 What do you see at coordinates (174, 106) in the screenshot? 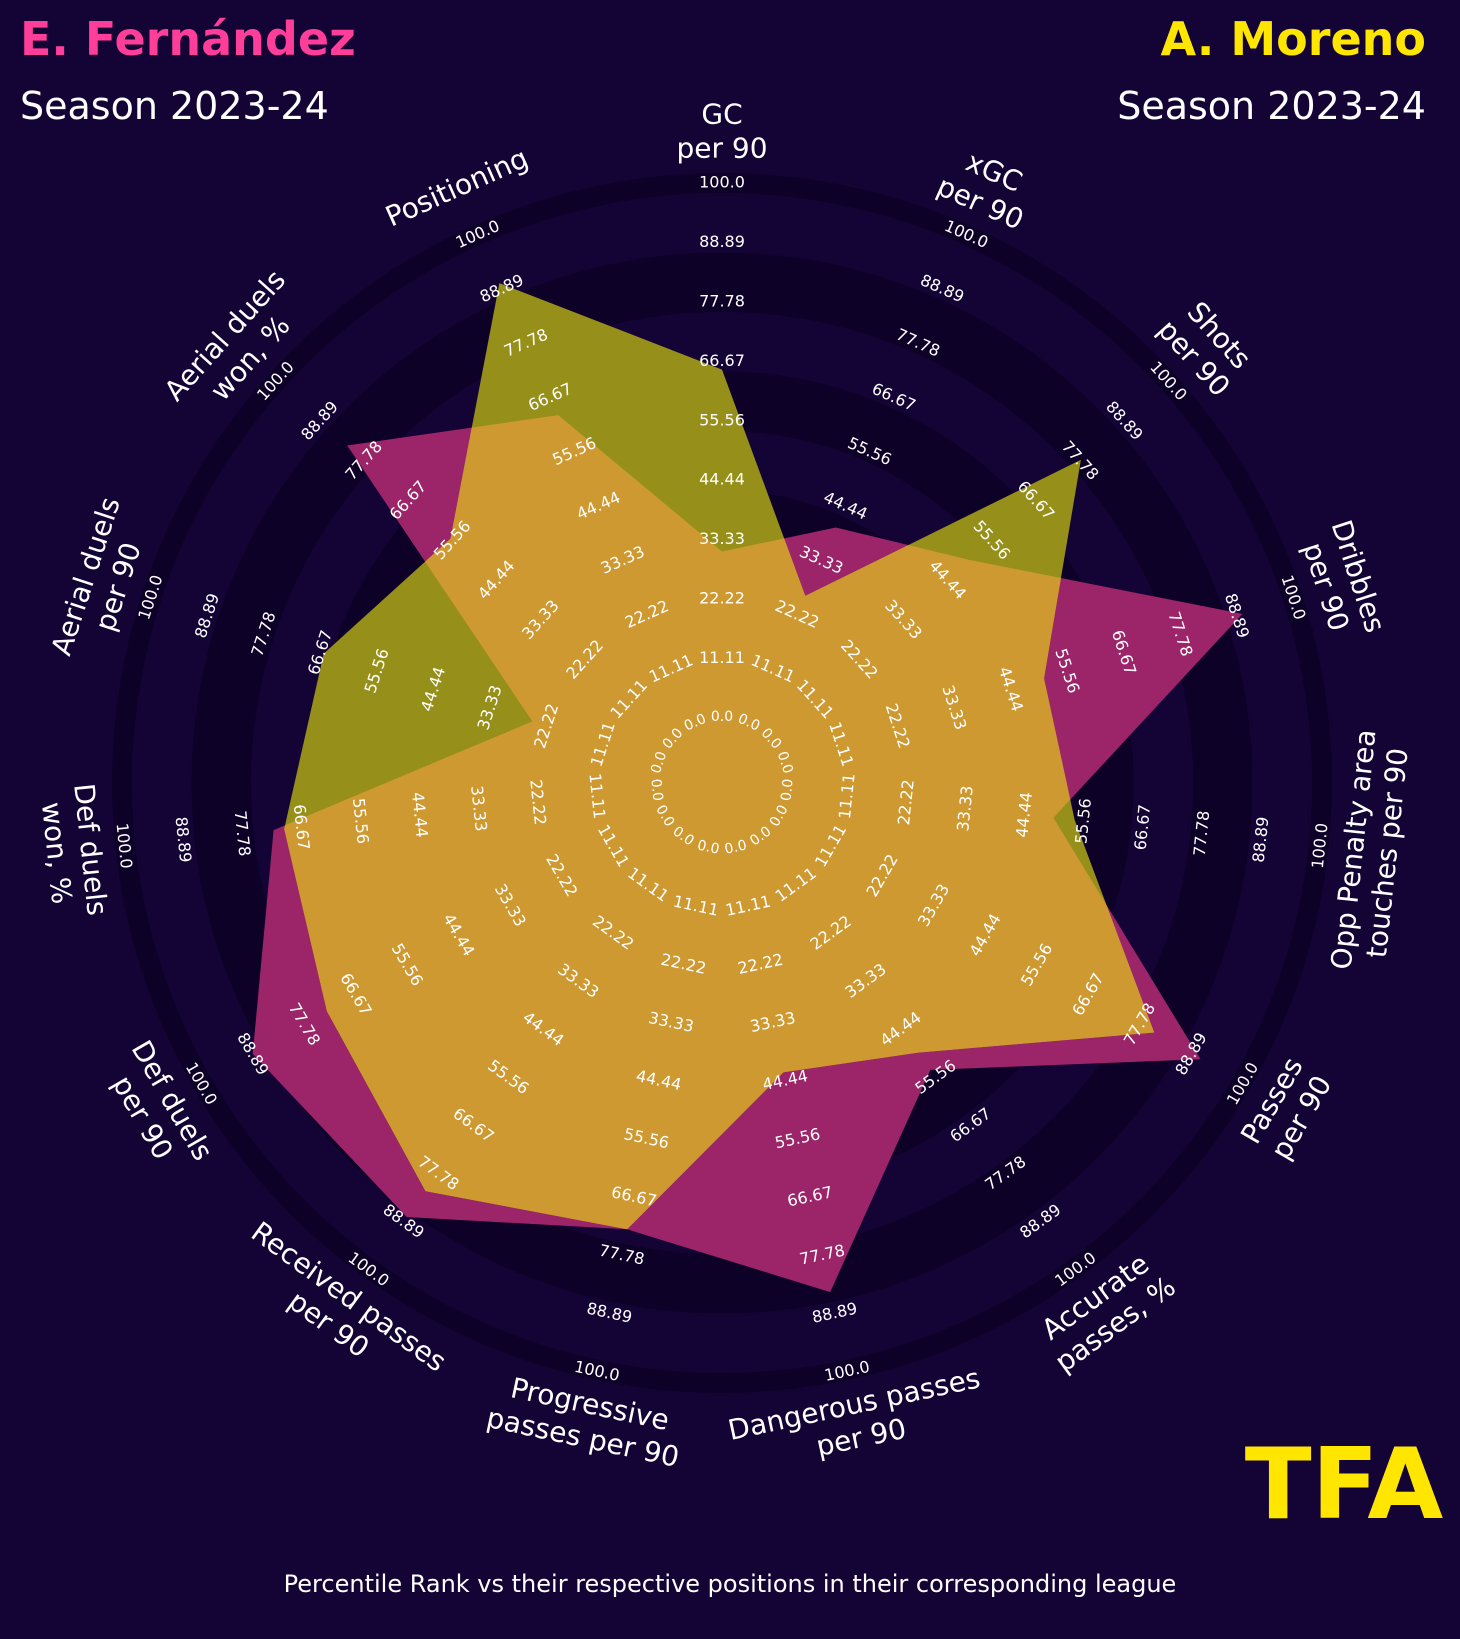
I see `player1-season: Season 2023-24` at bounding box center [174, 106].